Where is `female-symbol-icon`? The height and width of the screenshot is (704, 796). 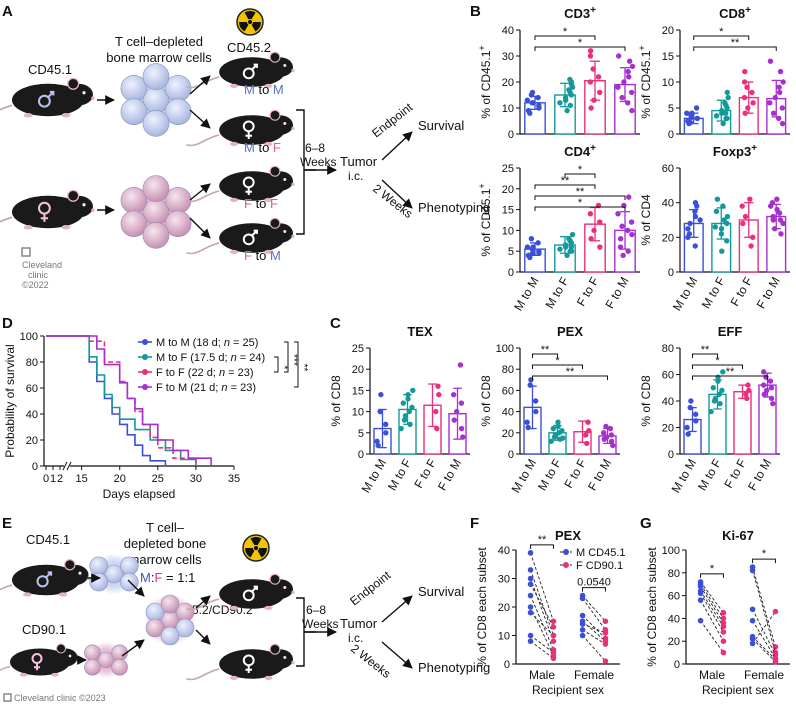 female-symbol-icon is located at coordinates (248, 664).